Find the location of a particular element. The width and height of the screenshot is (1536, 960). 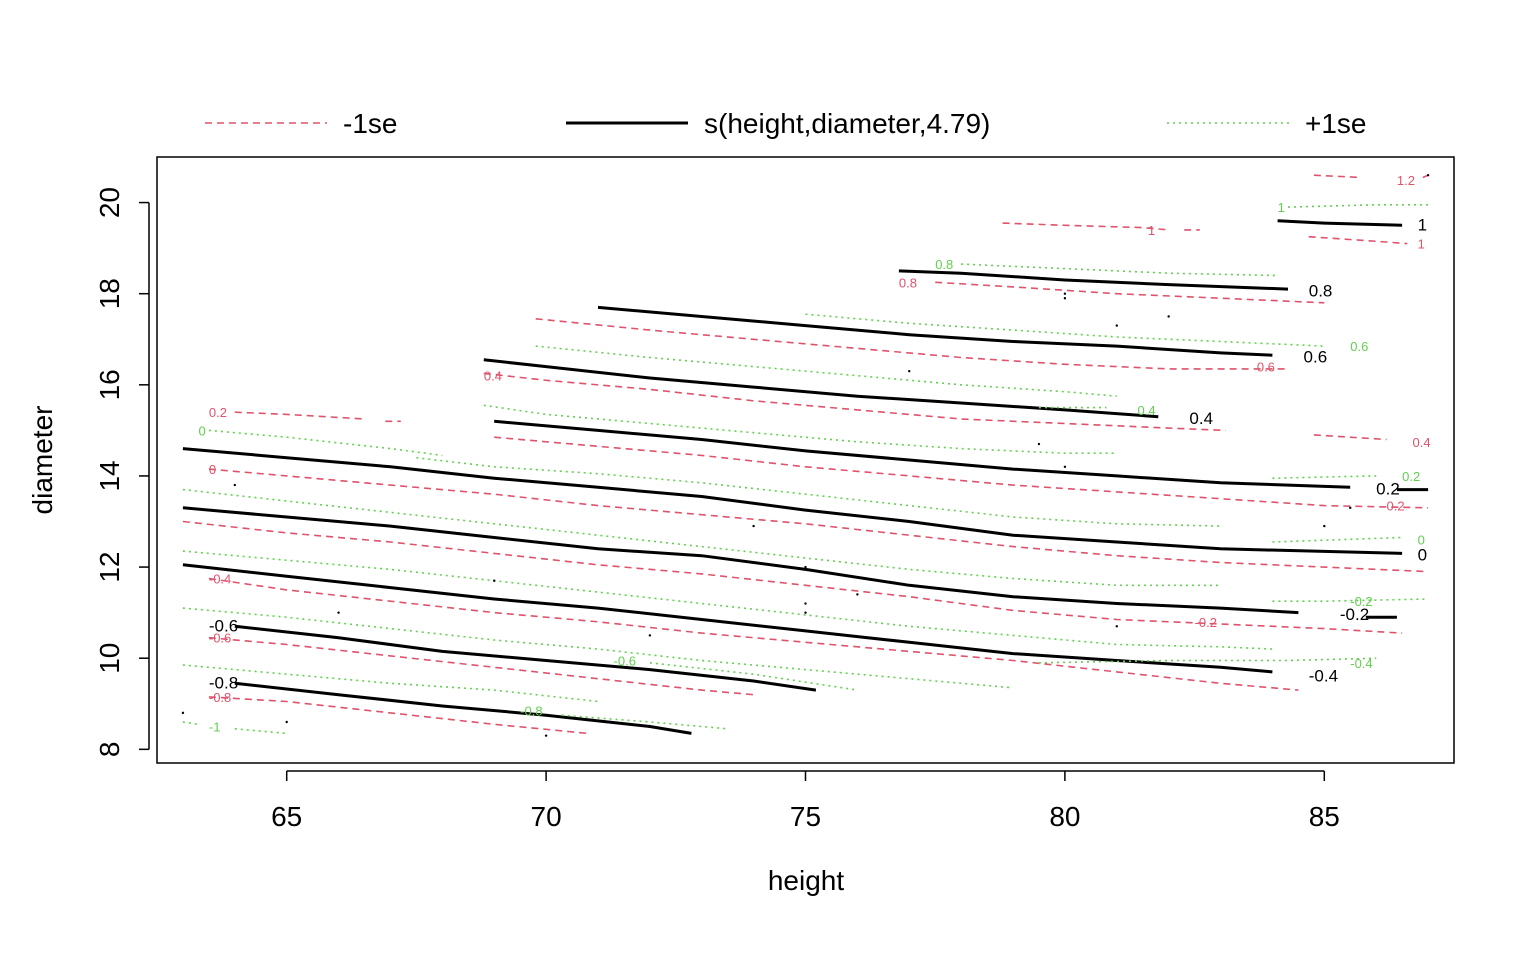

y-tick-label: 16 is located at coordinates (109, 384).